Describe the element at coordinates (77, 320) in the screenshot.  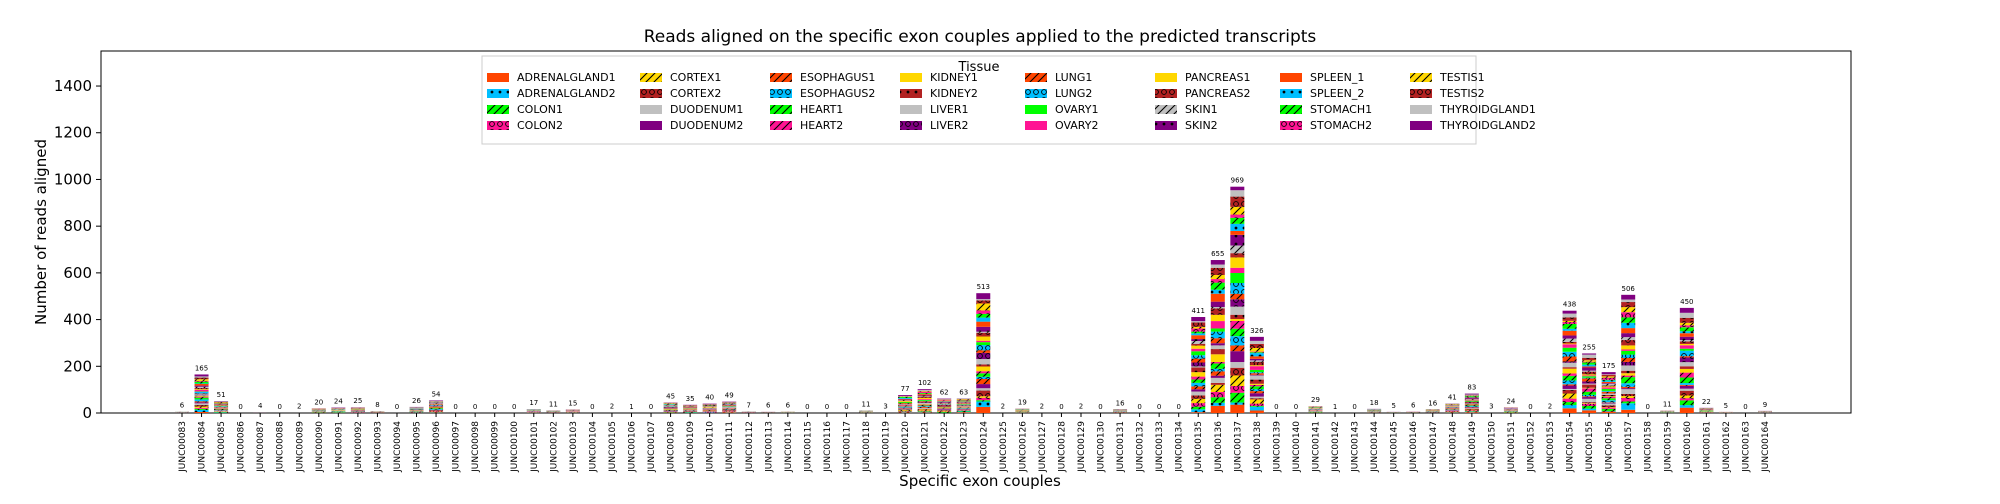
I see `y-tick-label: 400` at that location.